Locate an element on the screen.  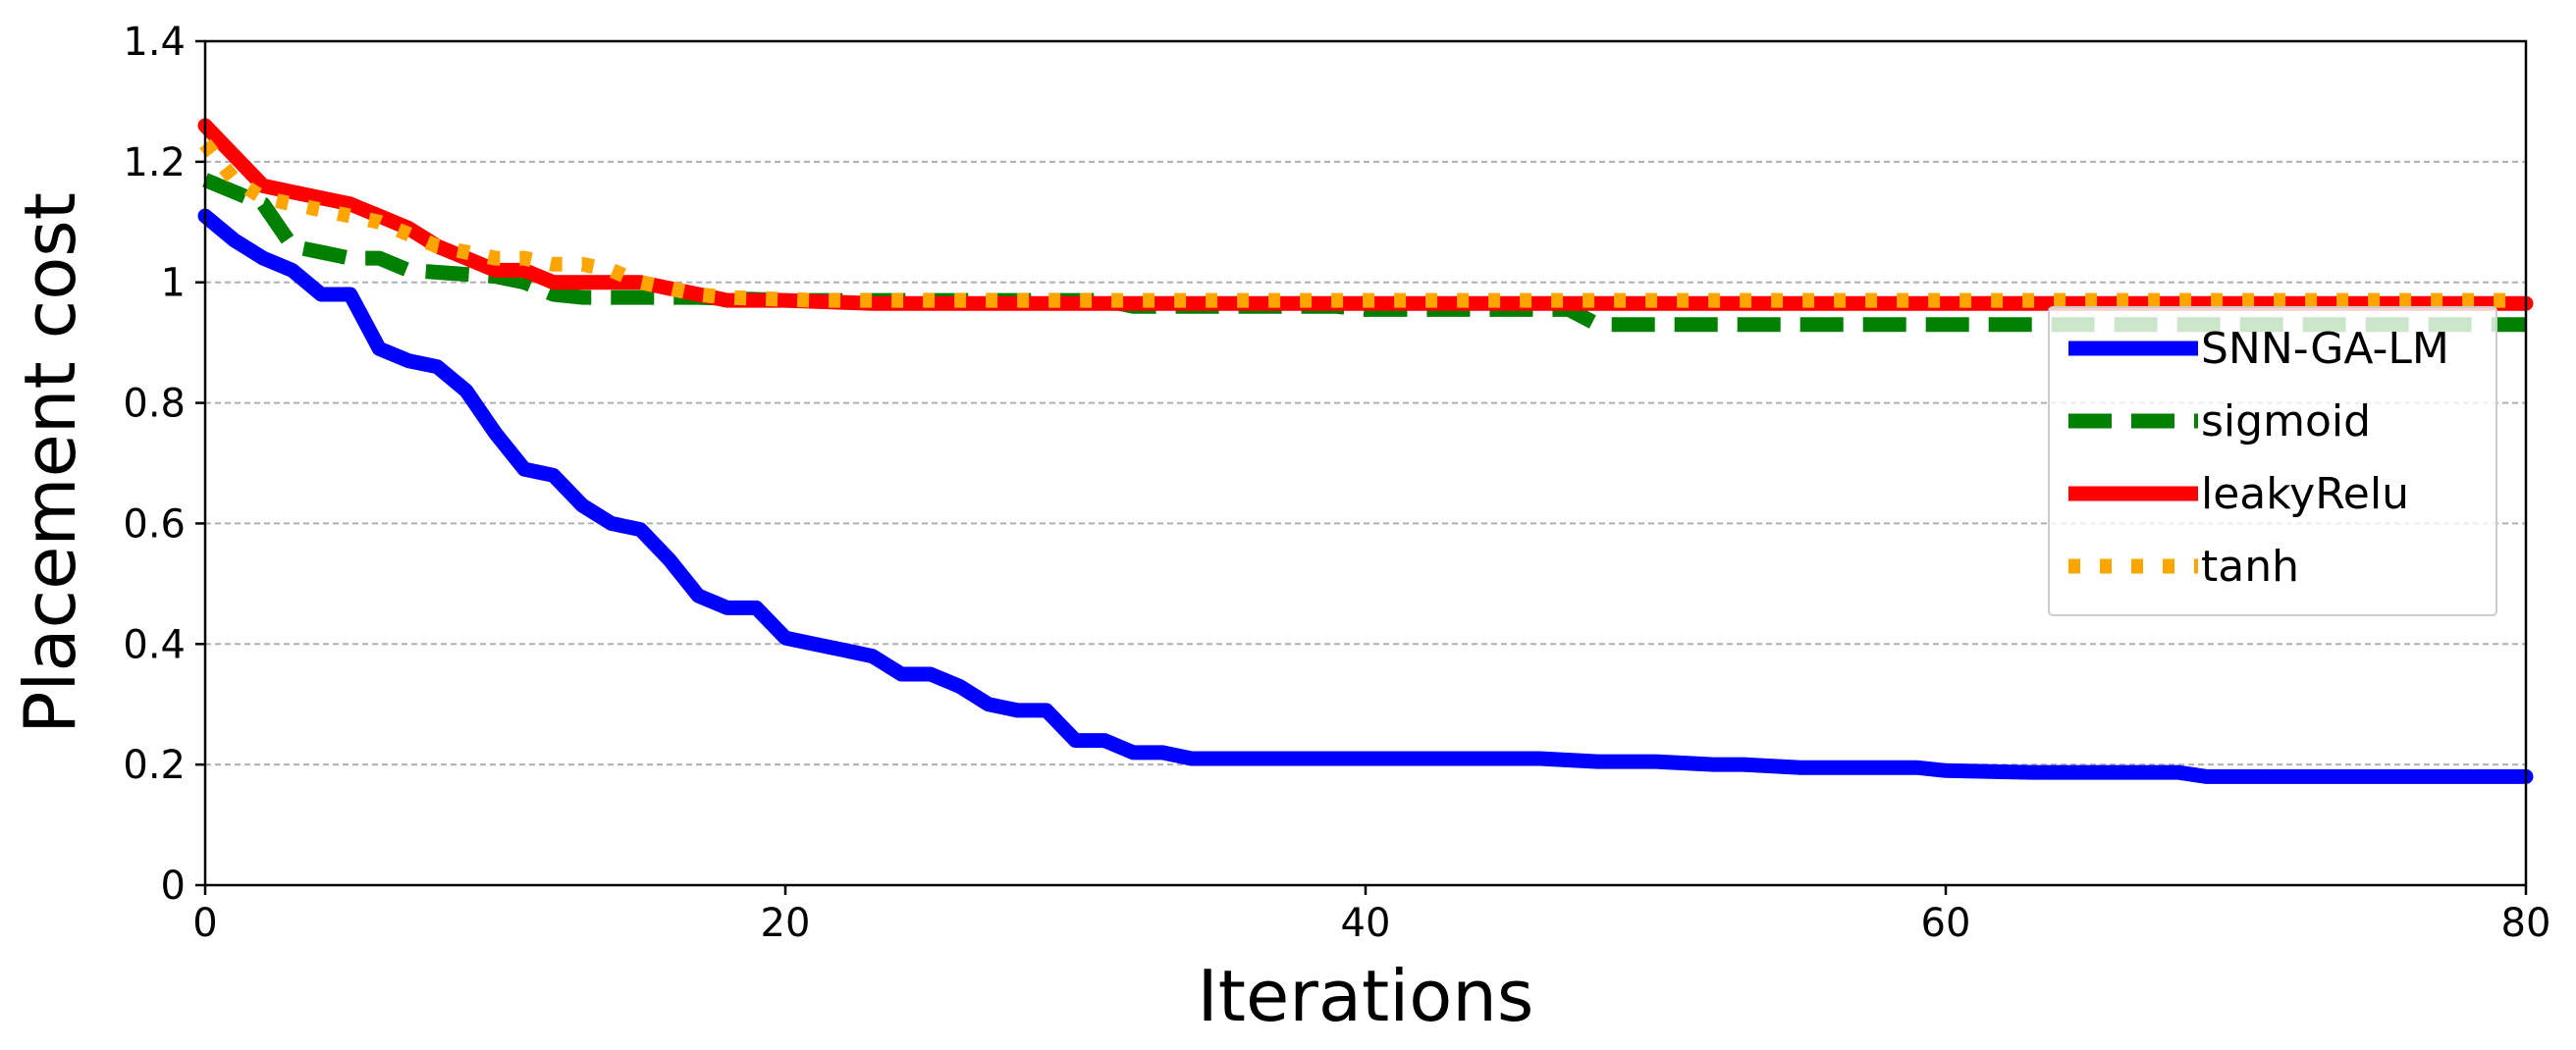
legend: SNN-GA-LM sigmoid leakyRelu tanh is located at coordinates (2272, 461).